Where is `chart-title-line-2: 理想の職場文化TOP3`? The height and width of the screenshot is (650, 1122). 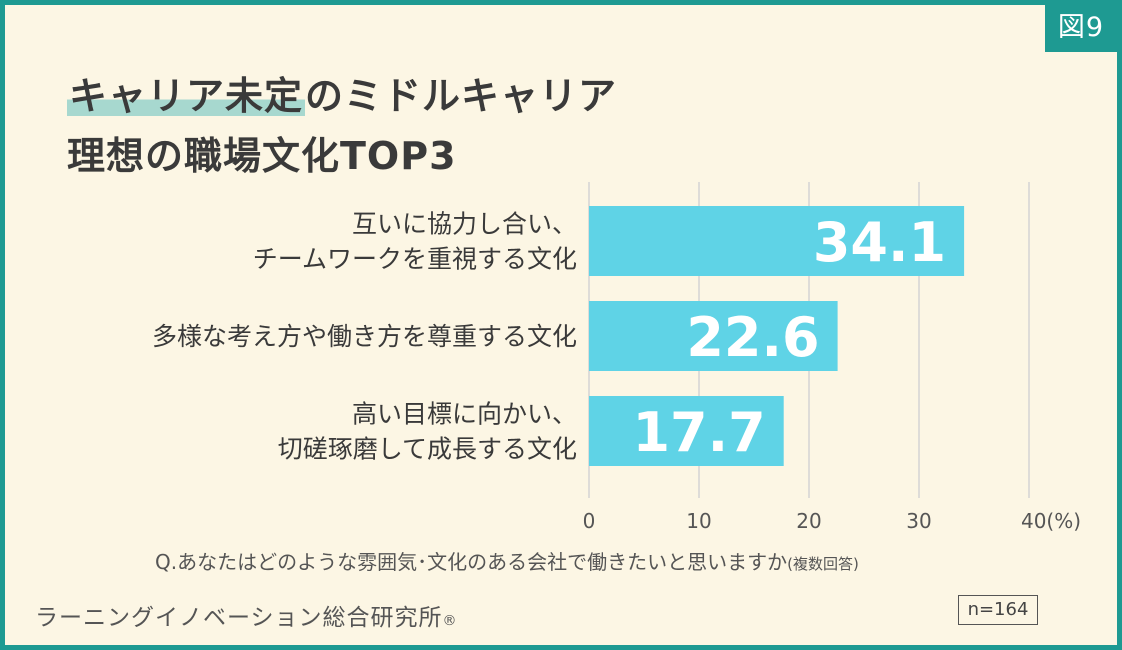 chart-title-line-2: 理想の職場文化TOP3 is located at coordinates (262, 156).